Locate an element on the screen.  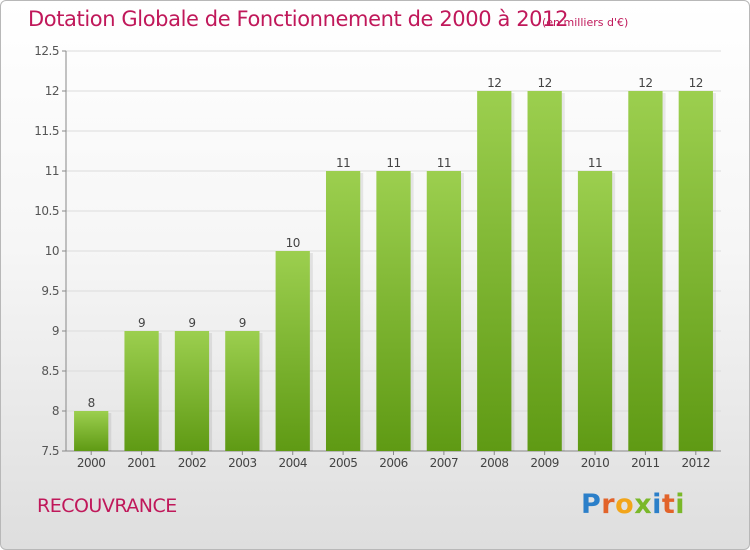
commune-name: RECOUVRANCE is located at coordinates (107, 506).